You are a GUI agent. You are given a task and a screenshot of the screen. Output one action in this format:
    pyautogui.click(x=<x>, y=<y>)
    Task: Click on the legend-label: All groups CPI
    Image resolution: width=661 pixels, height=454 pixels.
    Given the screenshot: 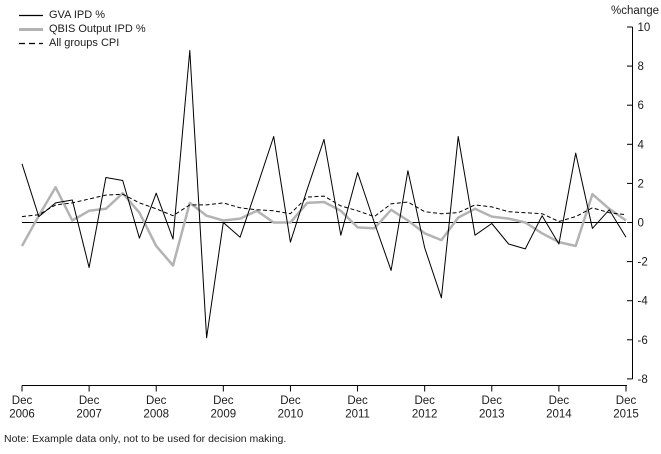 What is the action you would take?
    pyautogui.click(x=84, y=43)
    